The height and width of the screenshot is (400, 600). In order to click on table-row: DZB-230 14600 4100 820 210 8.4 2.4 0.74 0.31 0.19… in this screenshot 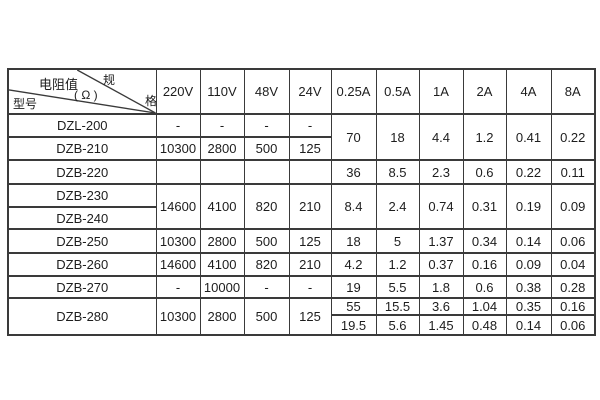, I will do `click(301, 206)`.